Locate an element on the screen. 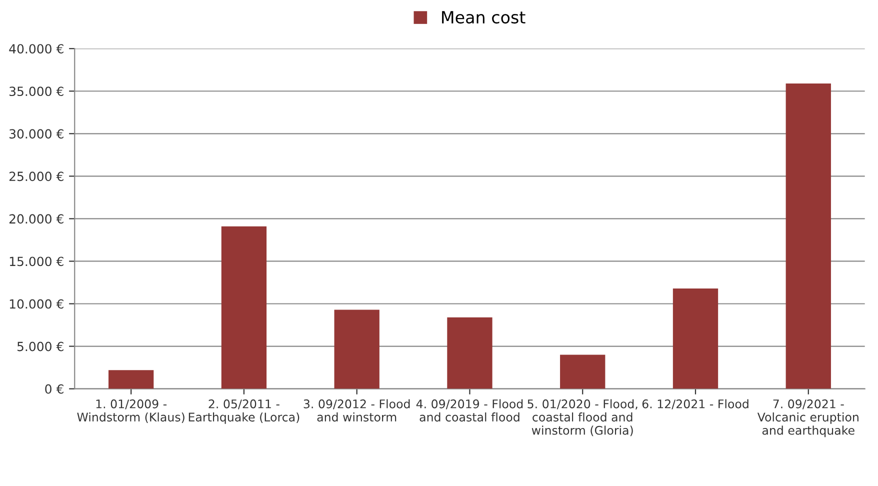 This screenshot has width=878, height=486. y-tick-label: 10.000 € is located at coordinates (37, 304).